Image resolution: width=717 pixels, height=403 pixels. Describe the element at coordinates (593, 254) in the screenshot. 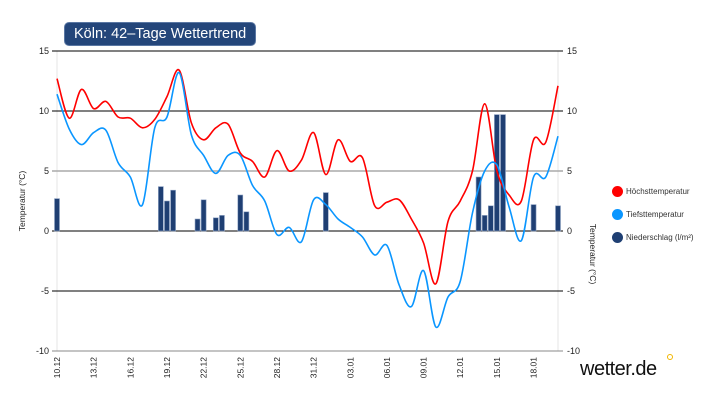

I see `y-axis-label-right: Temperatur (°C)` at that location.